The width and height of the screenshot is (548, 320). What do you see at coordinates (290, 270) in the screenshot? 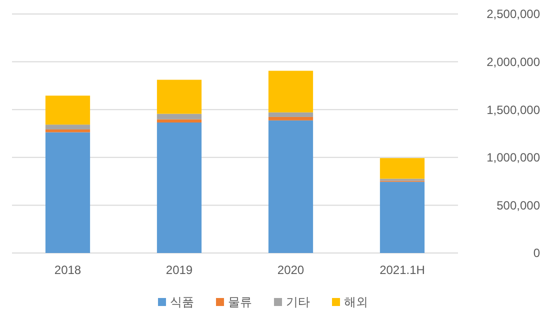
I see `x-tick-label: 2020` at bounding box center [290, 270].